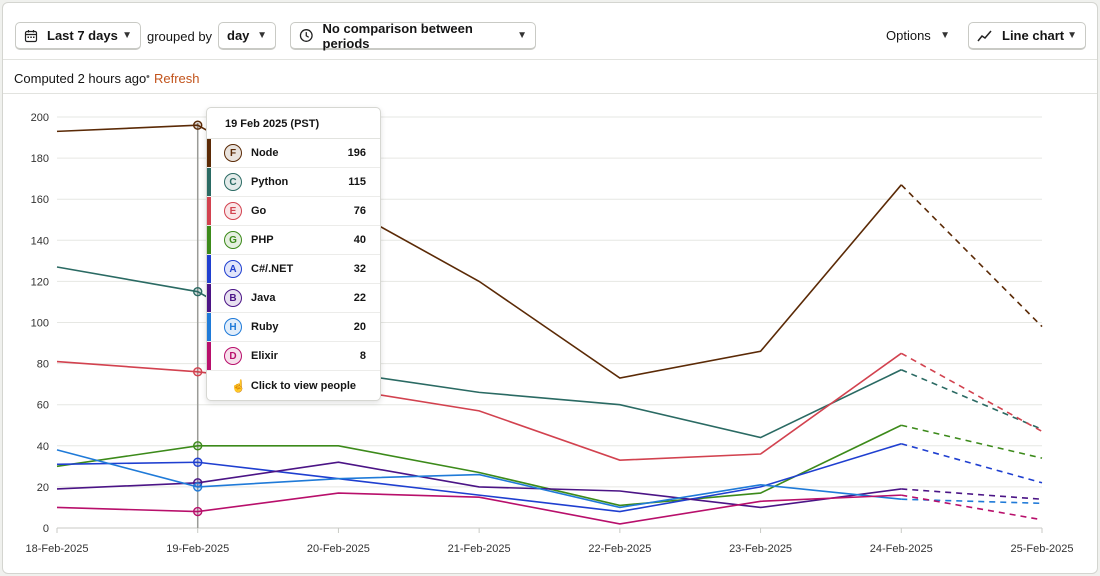 This screenshot has height=576, width=1100. Describe the element at coordinates (984, 35) in the screenshot. I see `line-chart-icon` at that location.